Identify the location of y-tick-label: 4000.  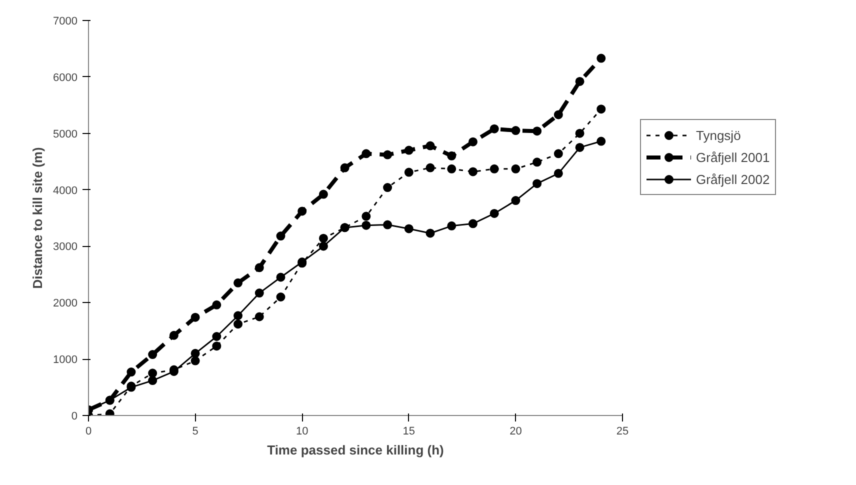
(65, 190).